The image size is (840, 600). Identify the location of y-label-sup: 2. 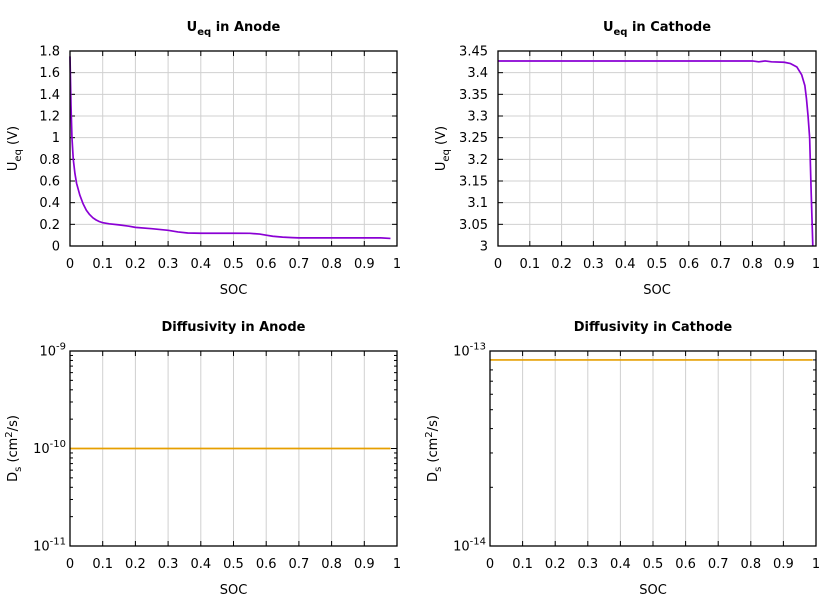
(9, 434).